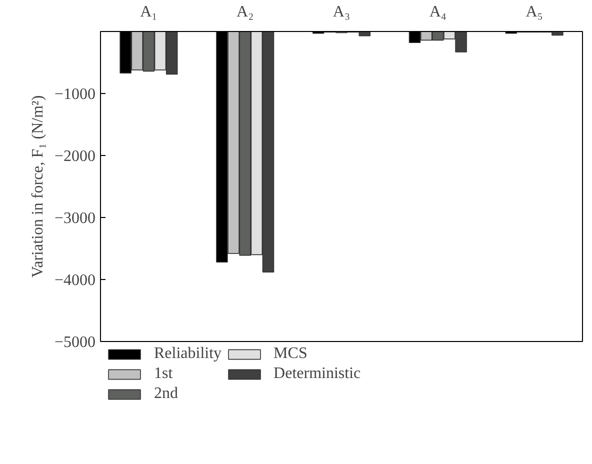 Image resolution: width=592 pixels, height=464 pixels. I want to click on y-tick-label: −2000, so click(75, 156).